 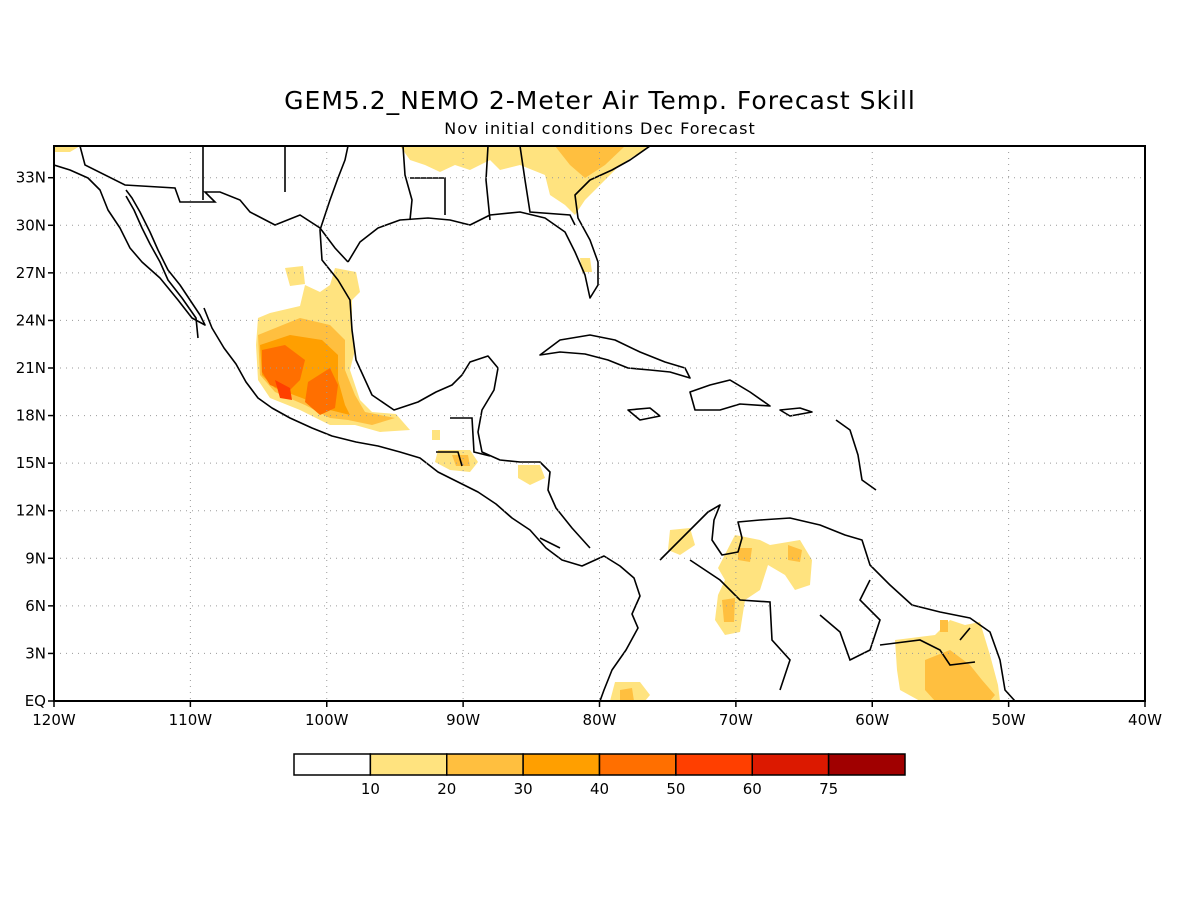 What do you see at coordinates (31, 463) in the screenshot?
I see `lat-tick-label: 15N` at bounding box center [31, 463].